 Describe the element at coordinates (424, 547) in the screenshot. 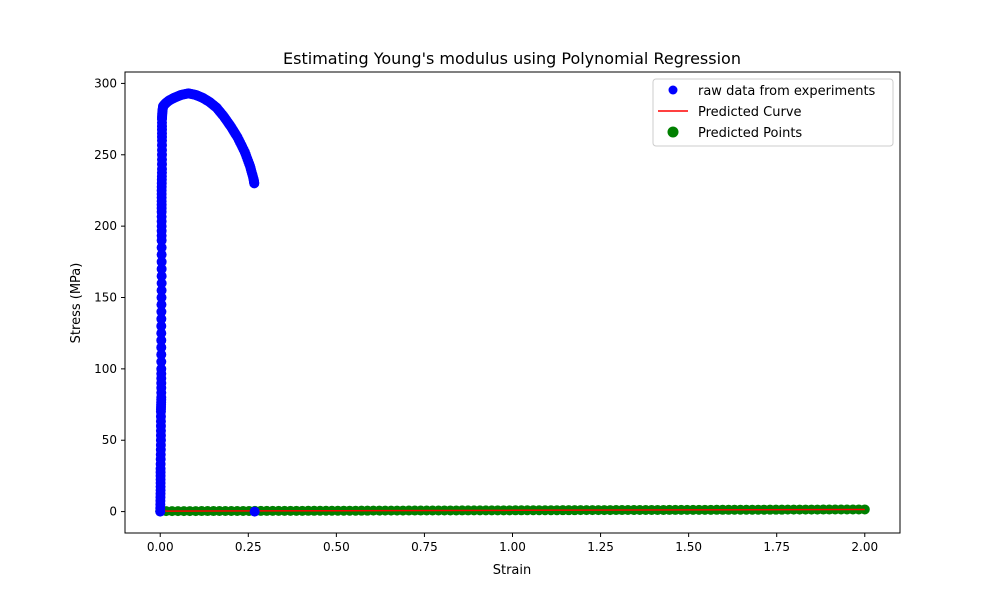

I see `x-tick-label: 0.75` at that location.